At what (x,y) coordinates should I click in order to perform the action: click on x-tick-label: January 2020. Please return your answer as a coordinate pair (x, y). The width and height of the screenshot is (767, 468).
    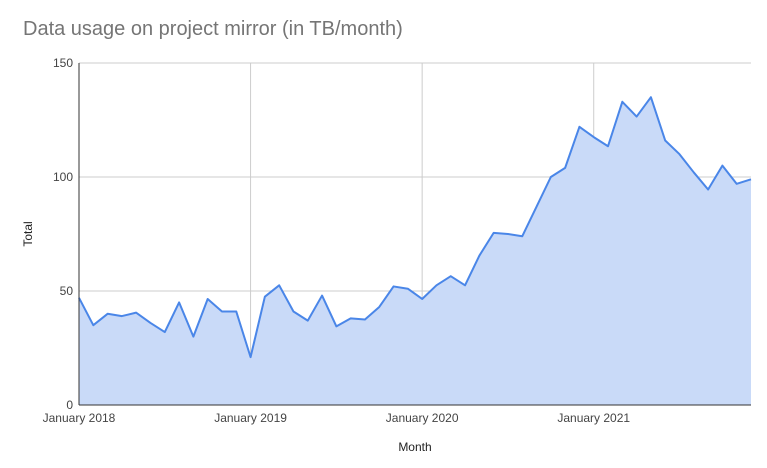
    Looking at the image, I should click on (422, 418).